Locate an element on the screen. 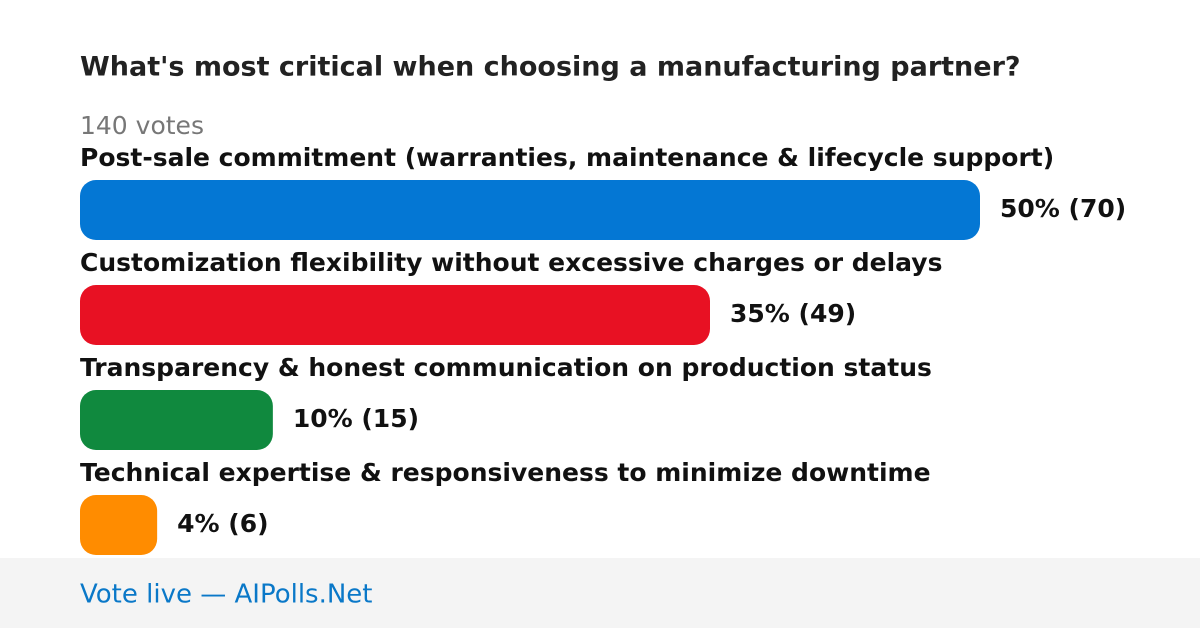 This screenshot has height=628, width=1200. footer-link: Vote live — AIPolls.Net is located at coordinates (226, 595).